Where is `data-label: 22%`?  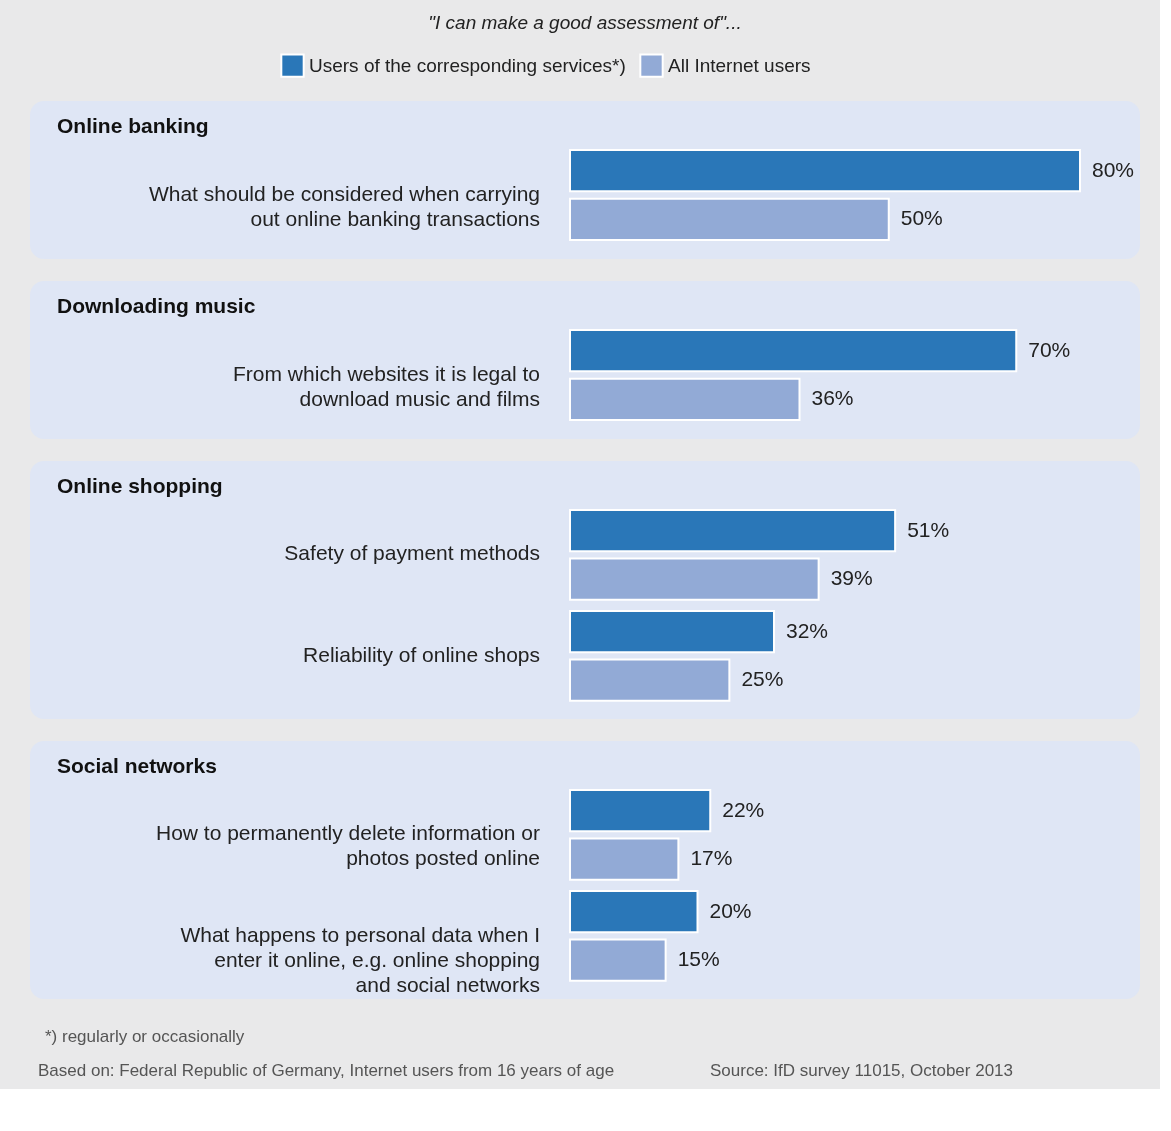
data-label: 22% is located at coordinates (743, 809).